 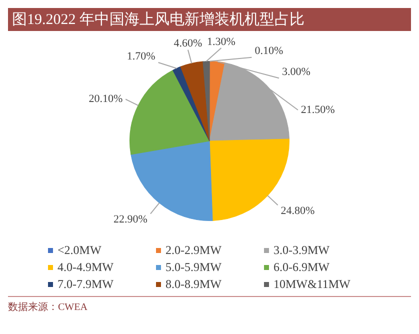 I want to click on chart-title: 图19.2022 年中国海上风电新增装机机型占比, so click(x=209, y=19).